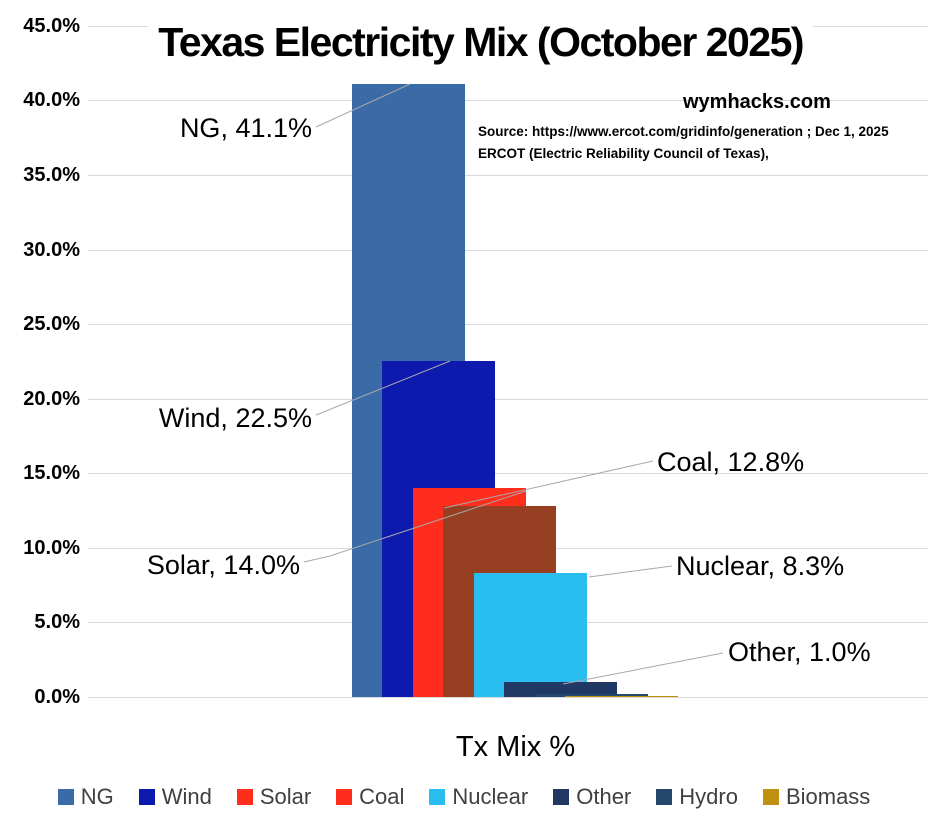  What do you see at coordinates (731, 462) in the screenshot?
I see `data-label-coal: Coal, 12.8%` at bounding box center [731, 462].